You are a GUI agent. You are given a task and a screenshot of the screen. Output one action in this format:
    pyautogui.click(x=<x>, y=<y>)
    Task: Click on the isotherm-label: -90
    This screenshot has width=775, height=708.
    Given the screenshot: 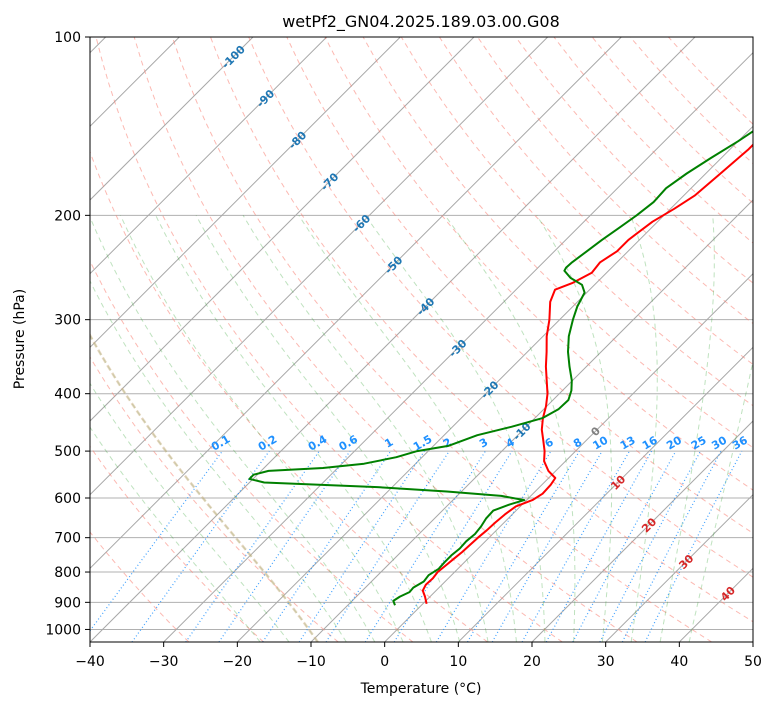 What is the action you would take?
    pyautogui.click(x=265, y=98)
    